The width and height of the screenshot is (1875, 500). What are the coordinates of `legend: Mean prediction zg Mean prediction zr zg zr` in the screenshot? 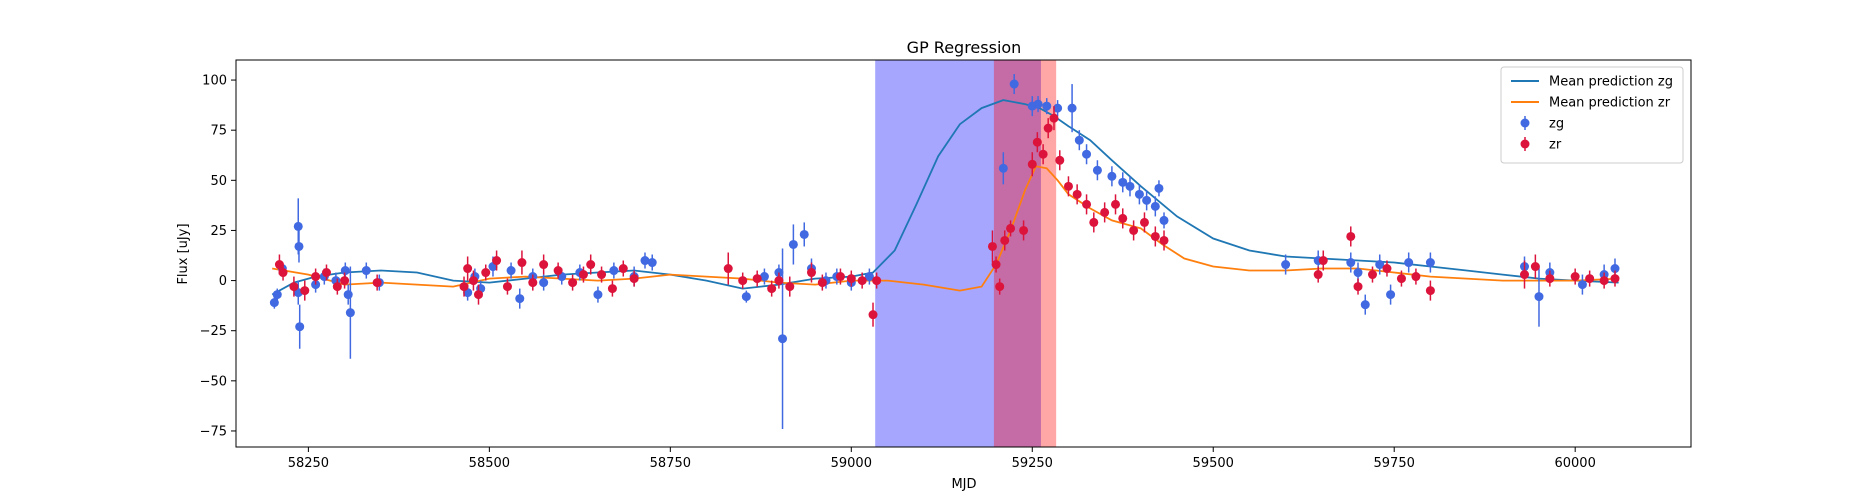 It's located at (1592, 115).